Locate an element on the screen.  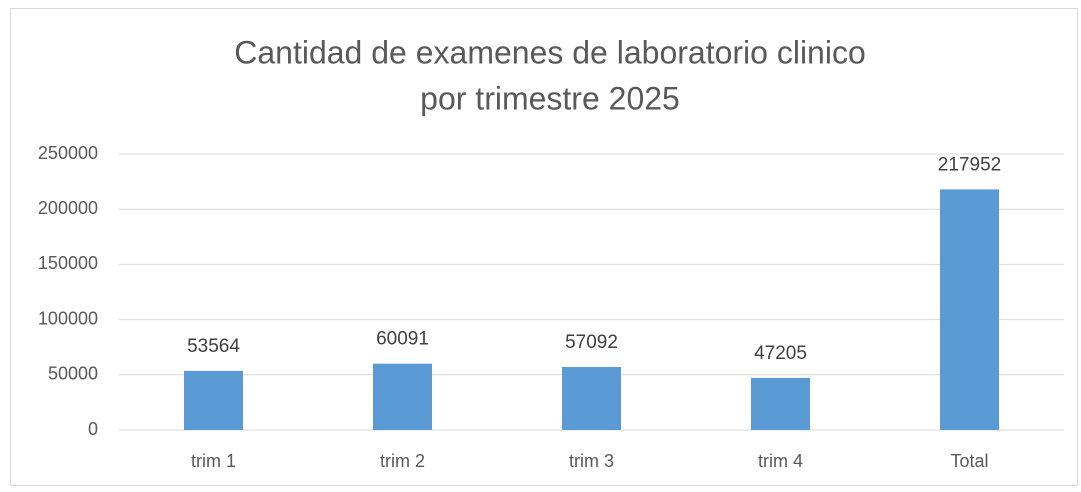
value-label: 217952 is located at coordinates (969, 164).